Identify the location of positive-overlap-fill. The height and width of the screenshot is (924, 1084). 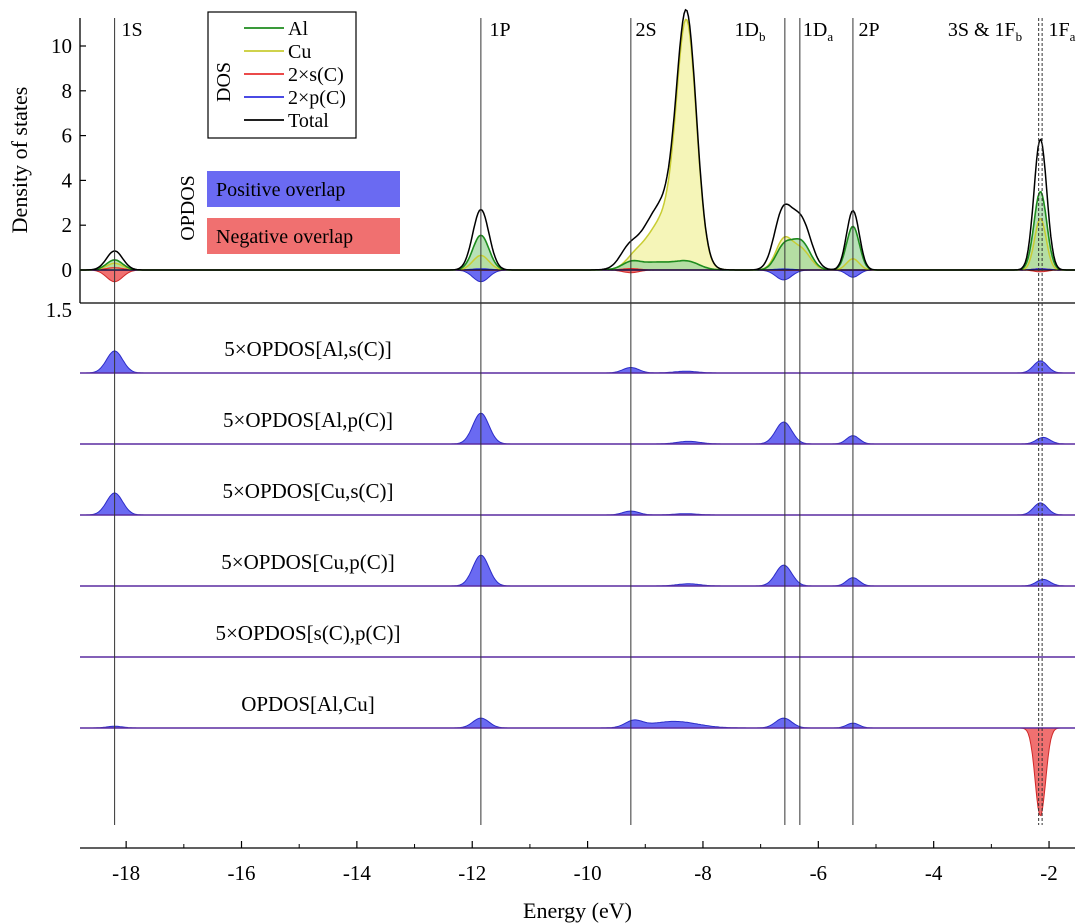
(577, 276).